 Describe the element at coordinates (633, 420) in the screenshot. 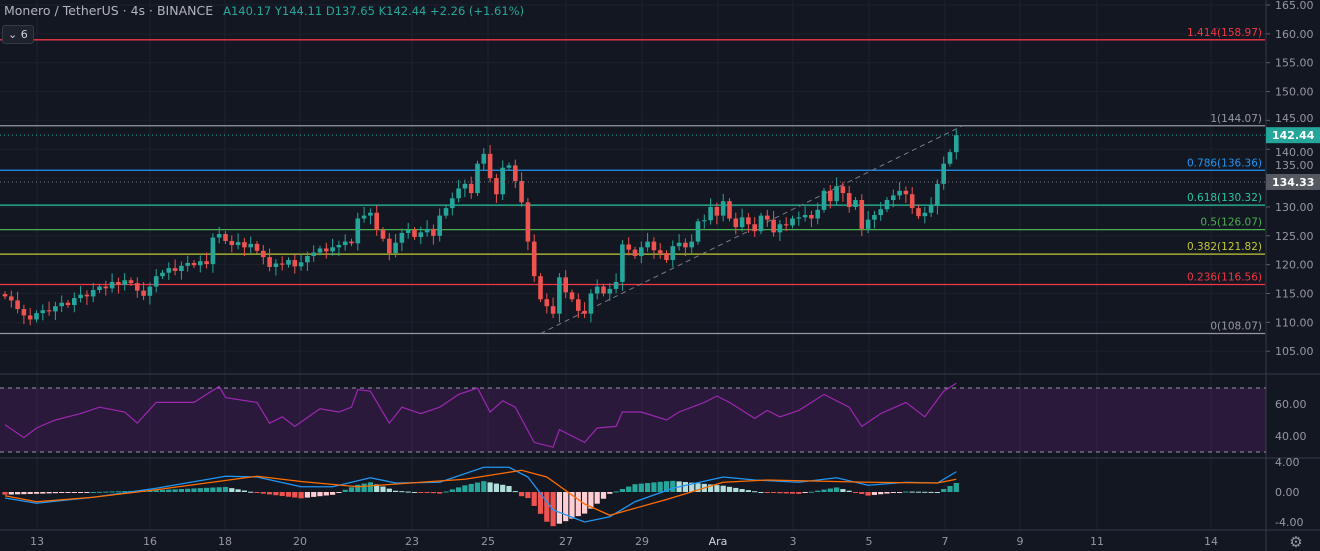

I see `rsi-band-background` at that location.